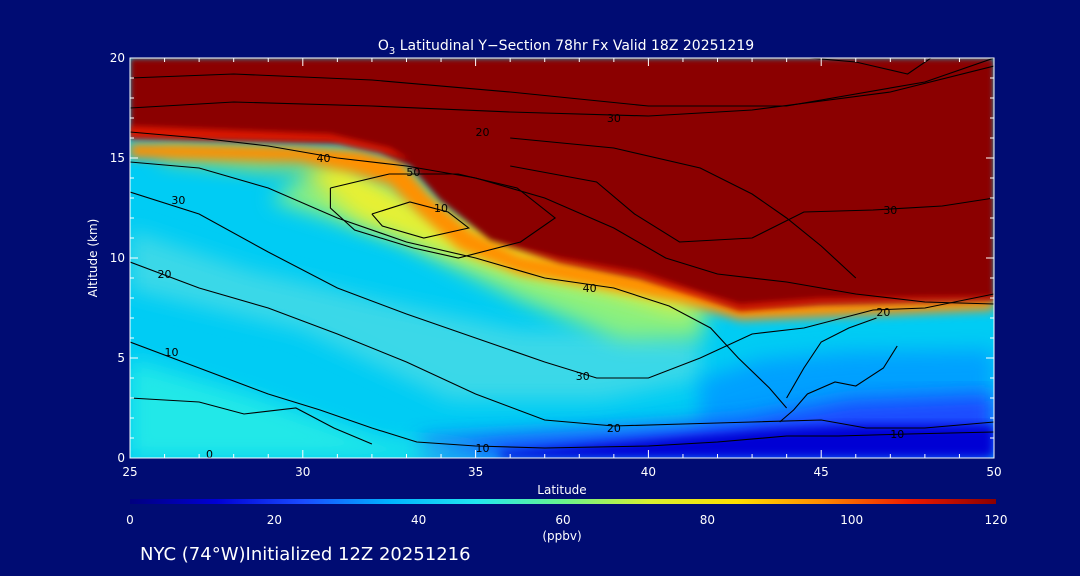 This screenshot has width=1080, height=576. What do you see at coordinates (441, 208) in the screenshot?
I see `contour-label-0: 10` at bounding box center [441, 208].